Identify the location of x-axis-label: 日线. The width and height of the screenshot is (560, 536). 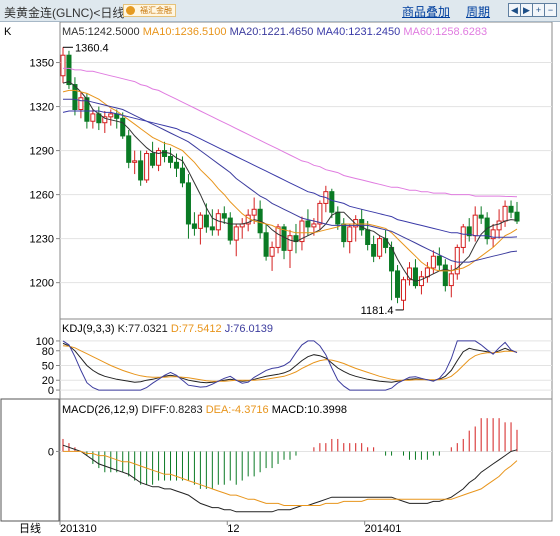
(30, 528).